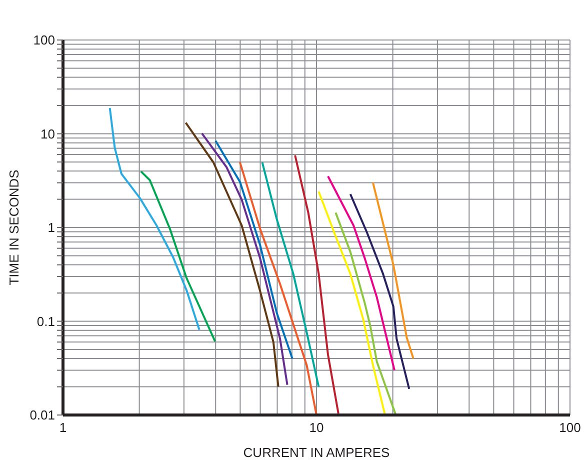  What do you see at coordinates (316, 428) in the screenshot?
I see `x-tick-label: 10` at bounding box center [316, 428].